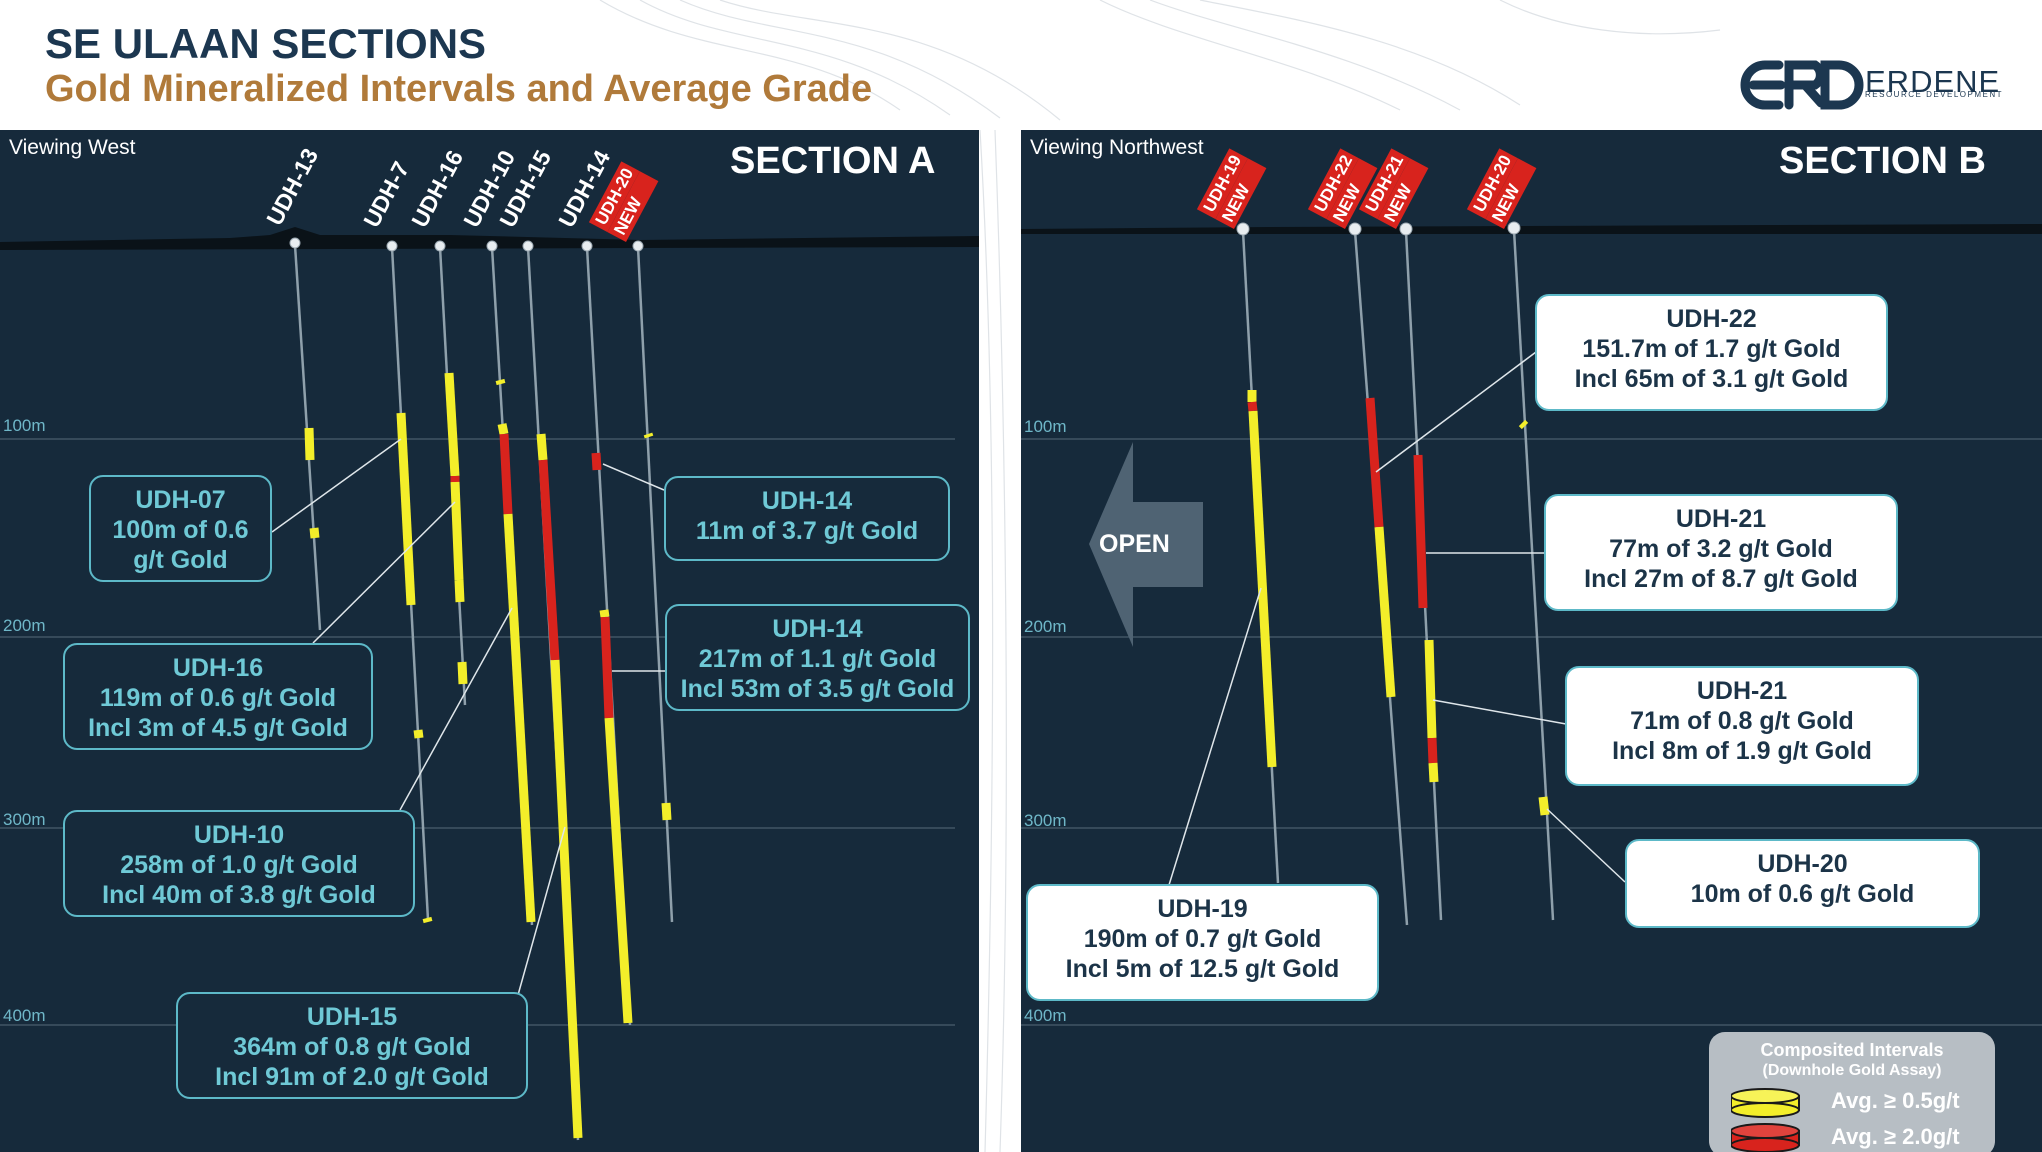 Image resolution: width=2042 pixels, height=1152 pixels. Describe the element at coordinates (1882, 161) in the screenshot. I see `section-b-title: SECTION B` at that location.